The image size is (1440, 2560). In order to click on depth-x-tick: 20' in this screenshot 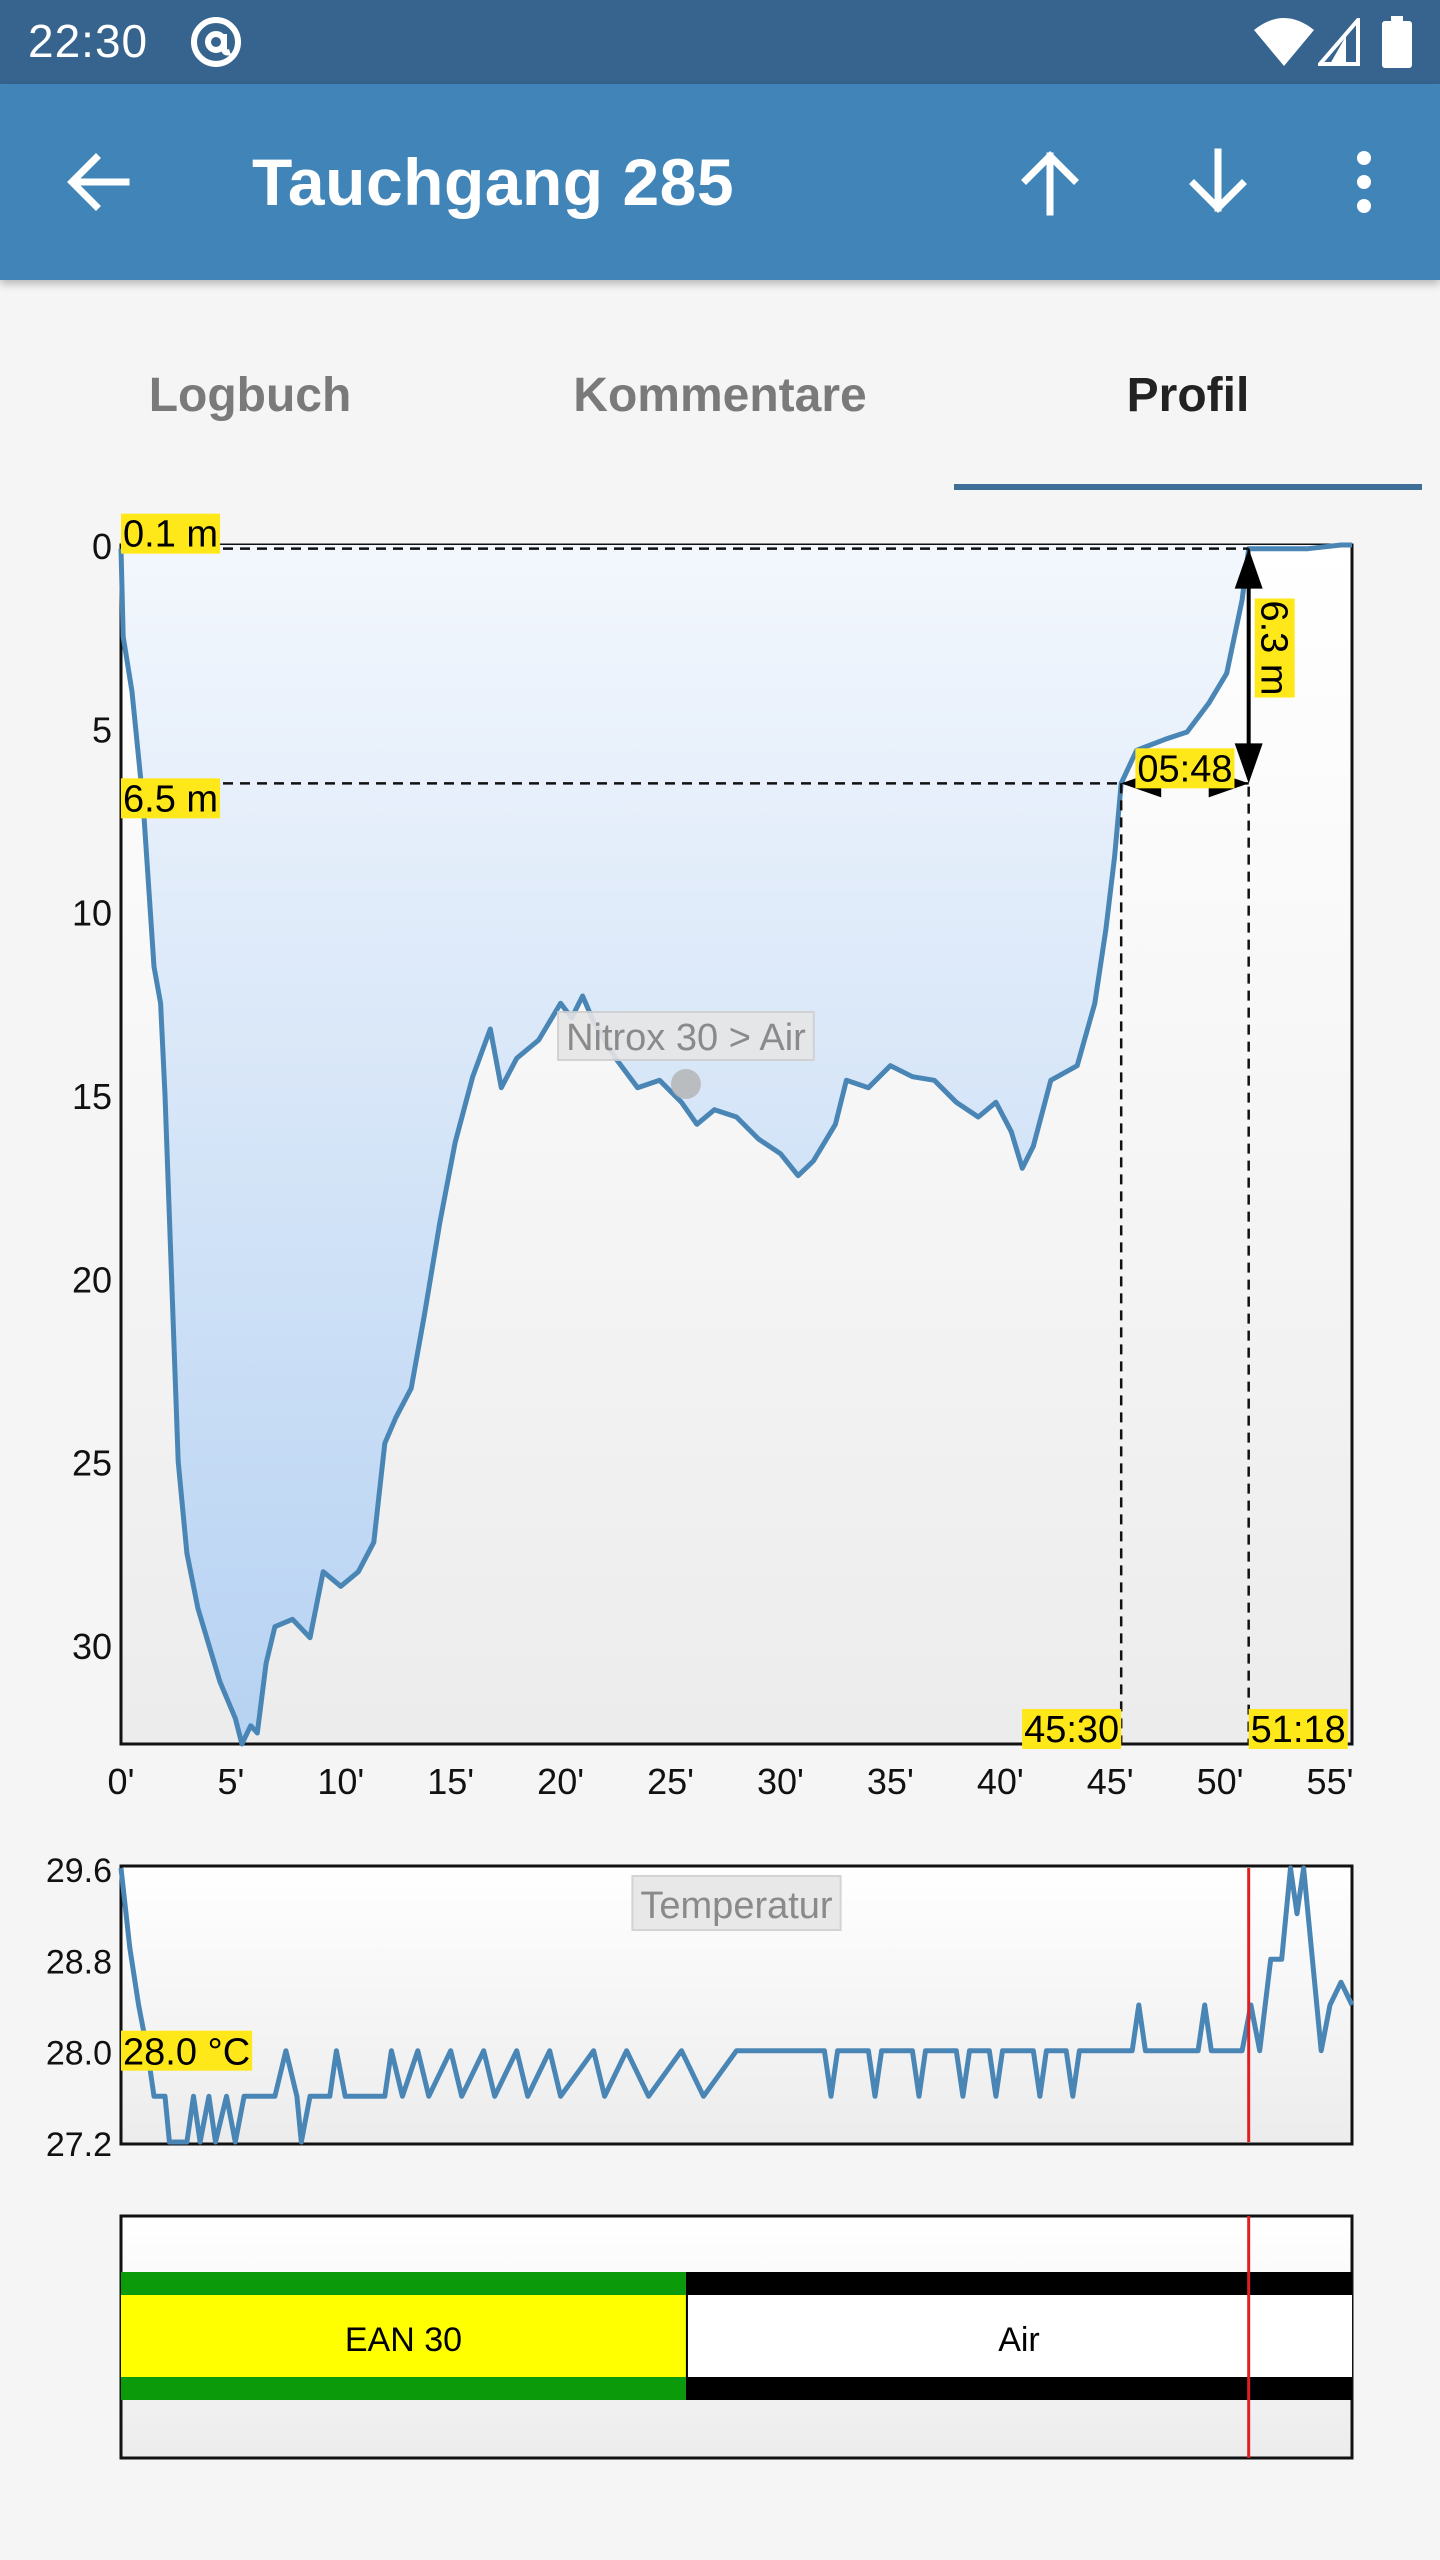, I will do `click(560, 1780)`.